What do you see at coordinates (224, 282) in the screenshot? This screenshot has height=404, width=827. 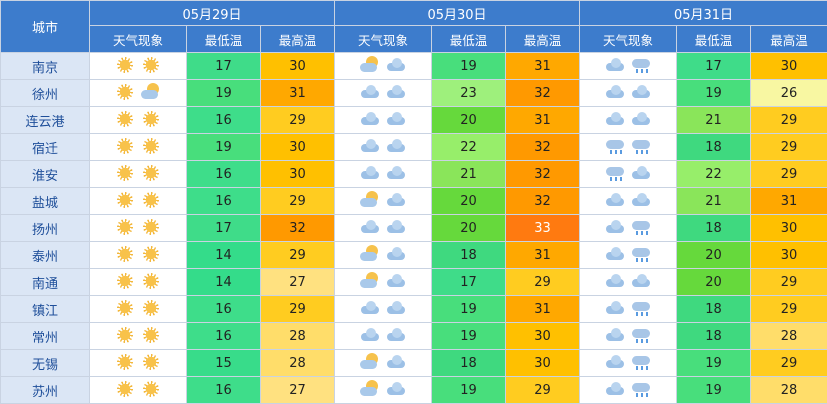 I see `low-temp-cell: 14` at bounding box center [224, 282].